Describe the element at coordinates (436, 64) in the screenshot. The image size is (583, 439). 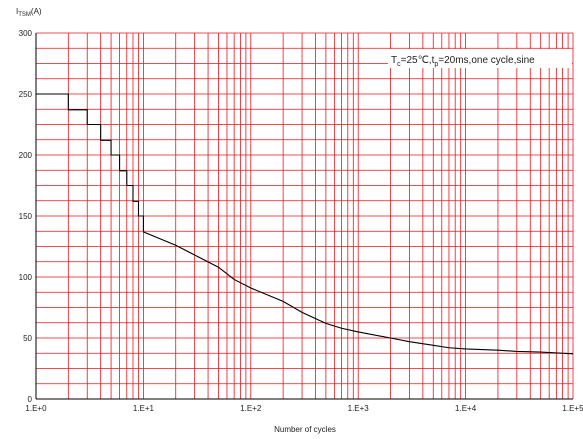
I see `annotation-part: p` at that location.